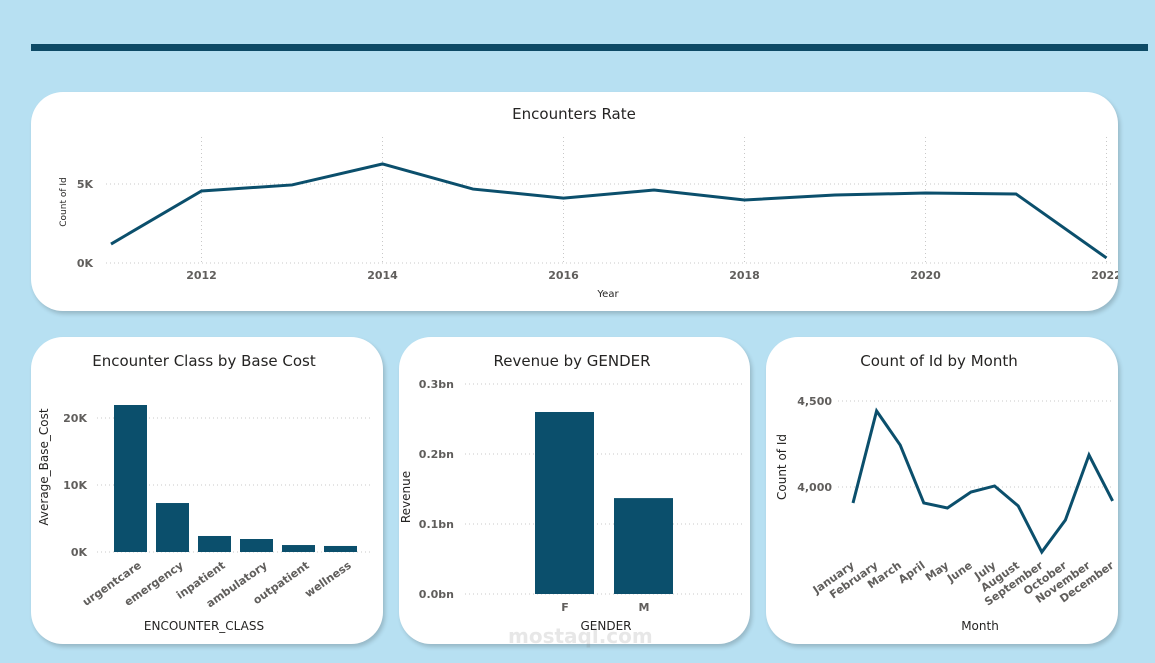  I want to click on y-tick-label: 0.3bn, so click(436, 384).